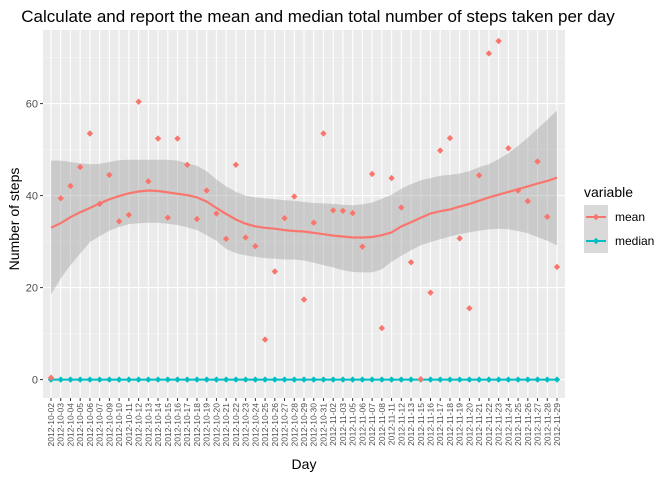 Image resolution: width=672 pixels, height=485 pixels. I want to click on y-axis-title: Number of steps, so click(14, 219).